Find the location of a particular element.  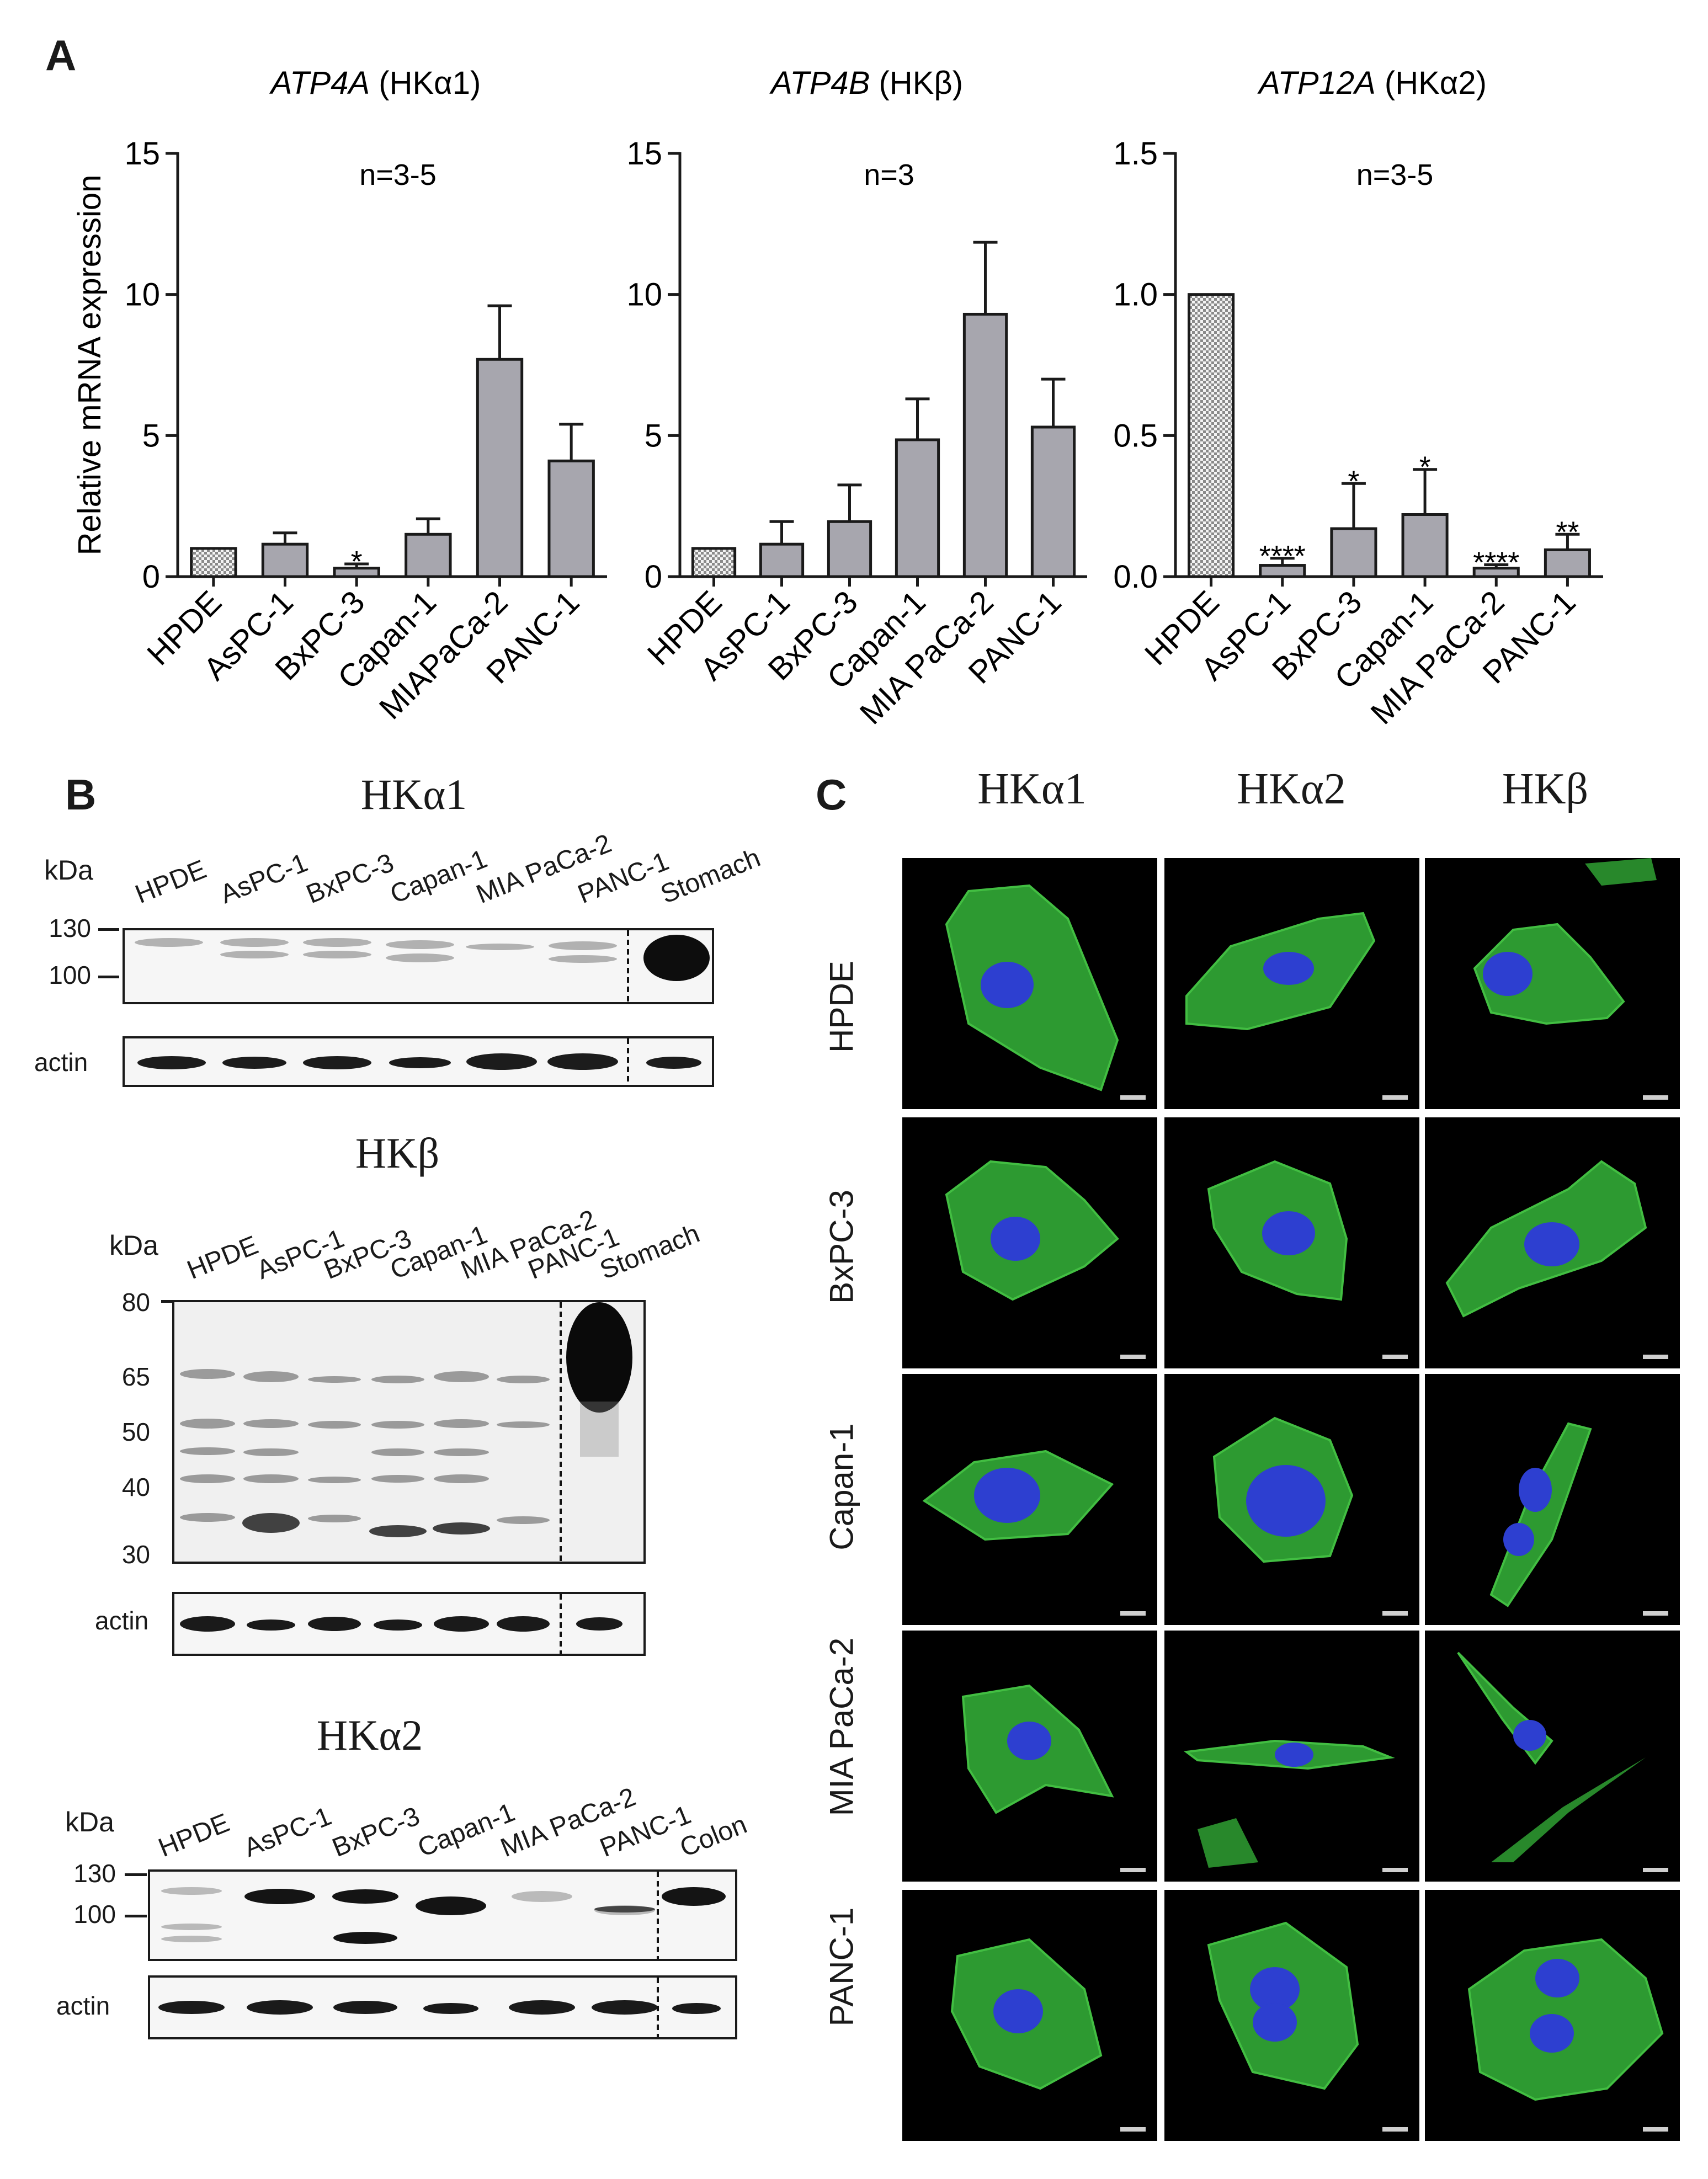

mw-marker: 80 is located at coordinates (135, 1302).